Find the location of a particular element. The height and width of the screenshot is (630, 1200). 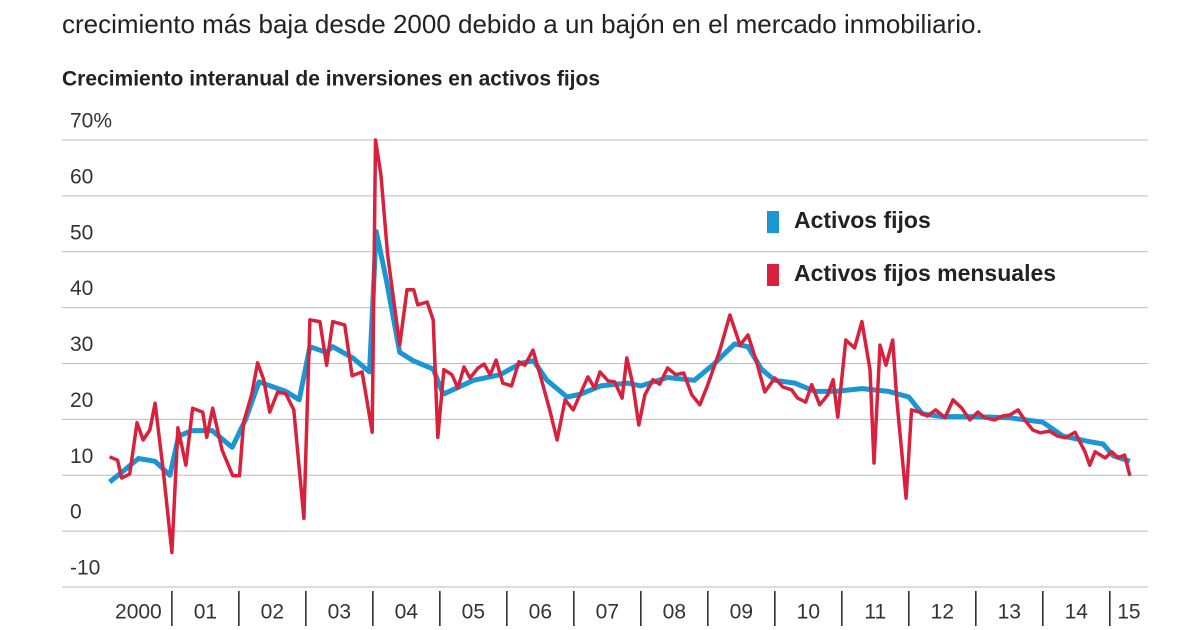

x-tick-label: 13 is located at coordinates (1009, 612).